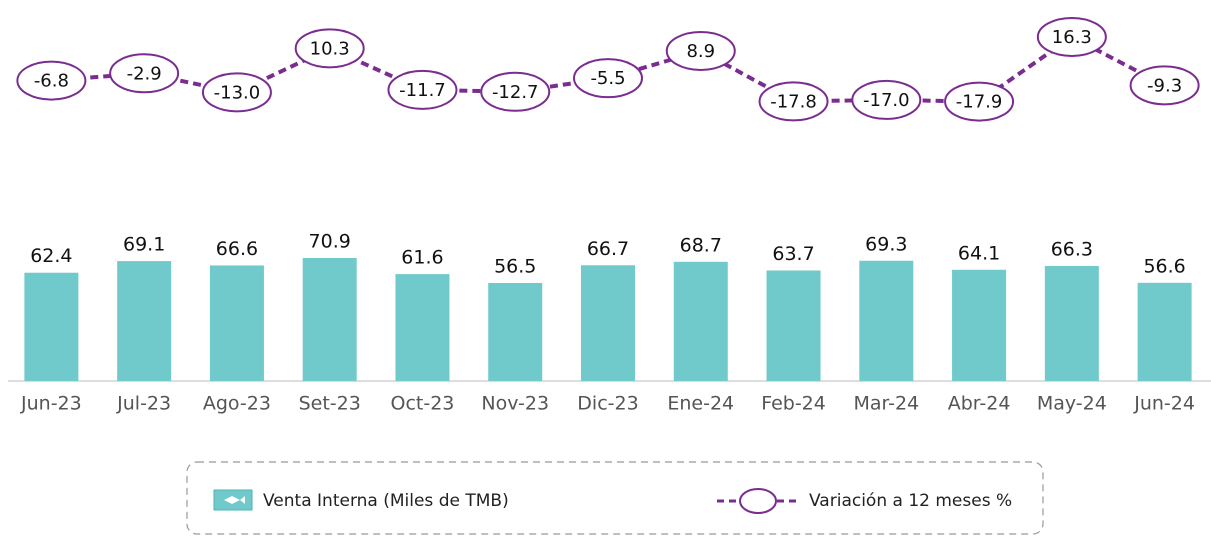 Image resolution: width=1211 pixels, height=536 pixels. I want to click on x-tick-label: Abr-24, so click(979, 404).